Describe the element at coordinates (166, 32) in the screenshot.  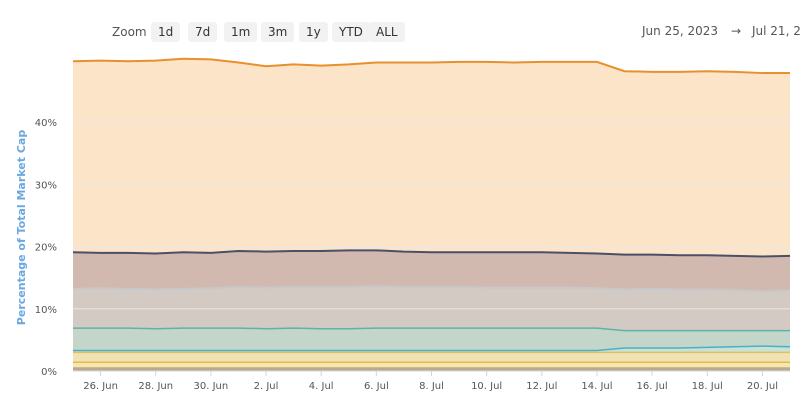
I see `zoom-button-1d: 1d` at that location.